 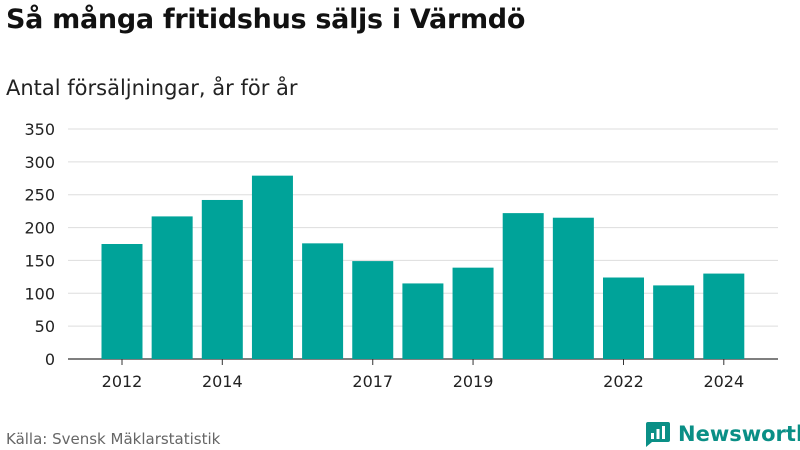 I want to click on newsworthy-logo-icon, so click(x=658, y=434).